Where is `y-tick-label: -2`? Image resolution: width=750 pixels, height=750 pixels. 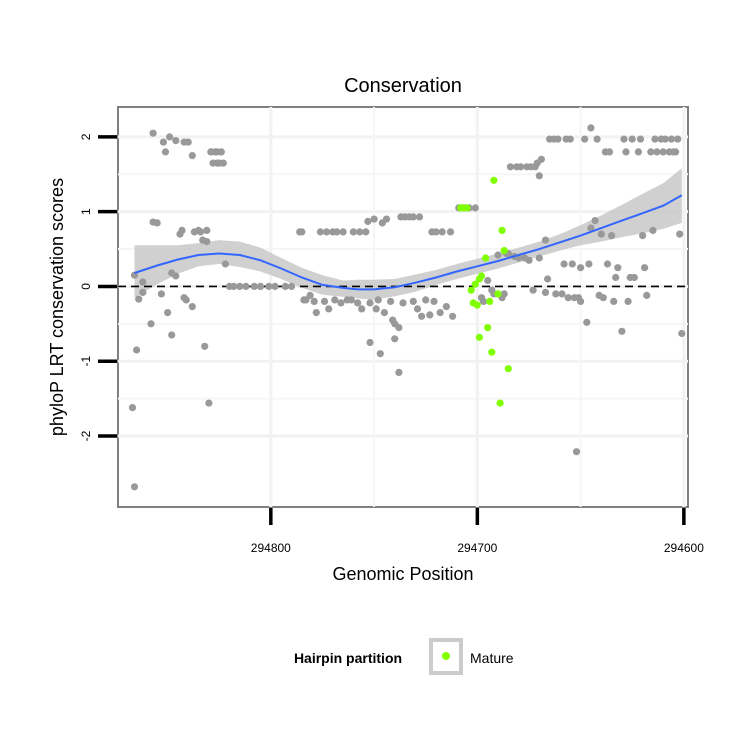 y-tick-label: -2 is located at coordinates (86, 435).